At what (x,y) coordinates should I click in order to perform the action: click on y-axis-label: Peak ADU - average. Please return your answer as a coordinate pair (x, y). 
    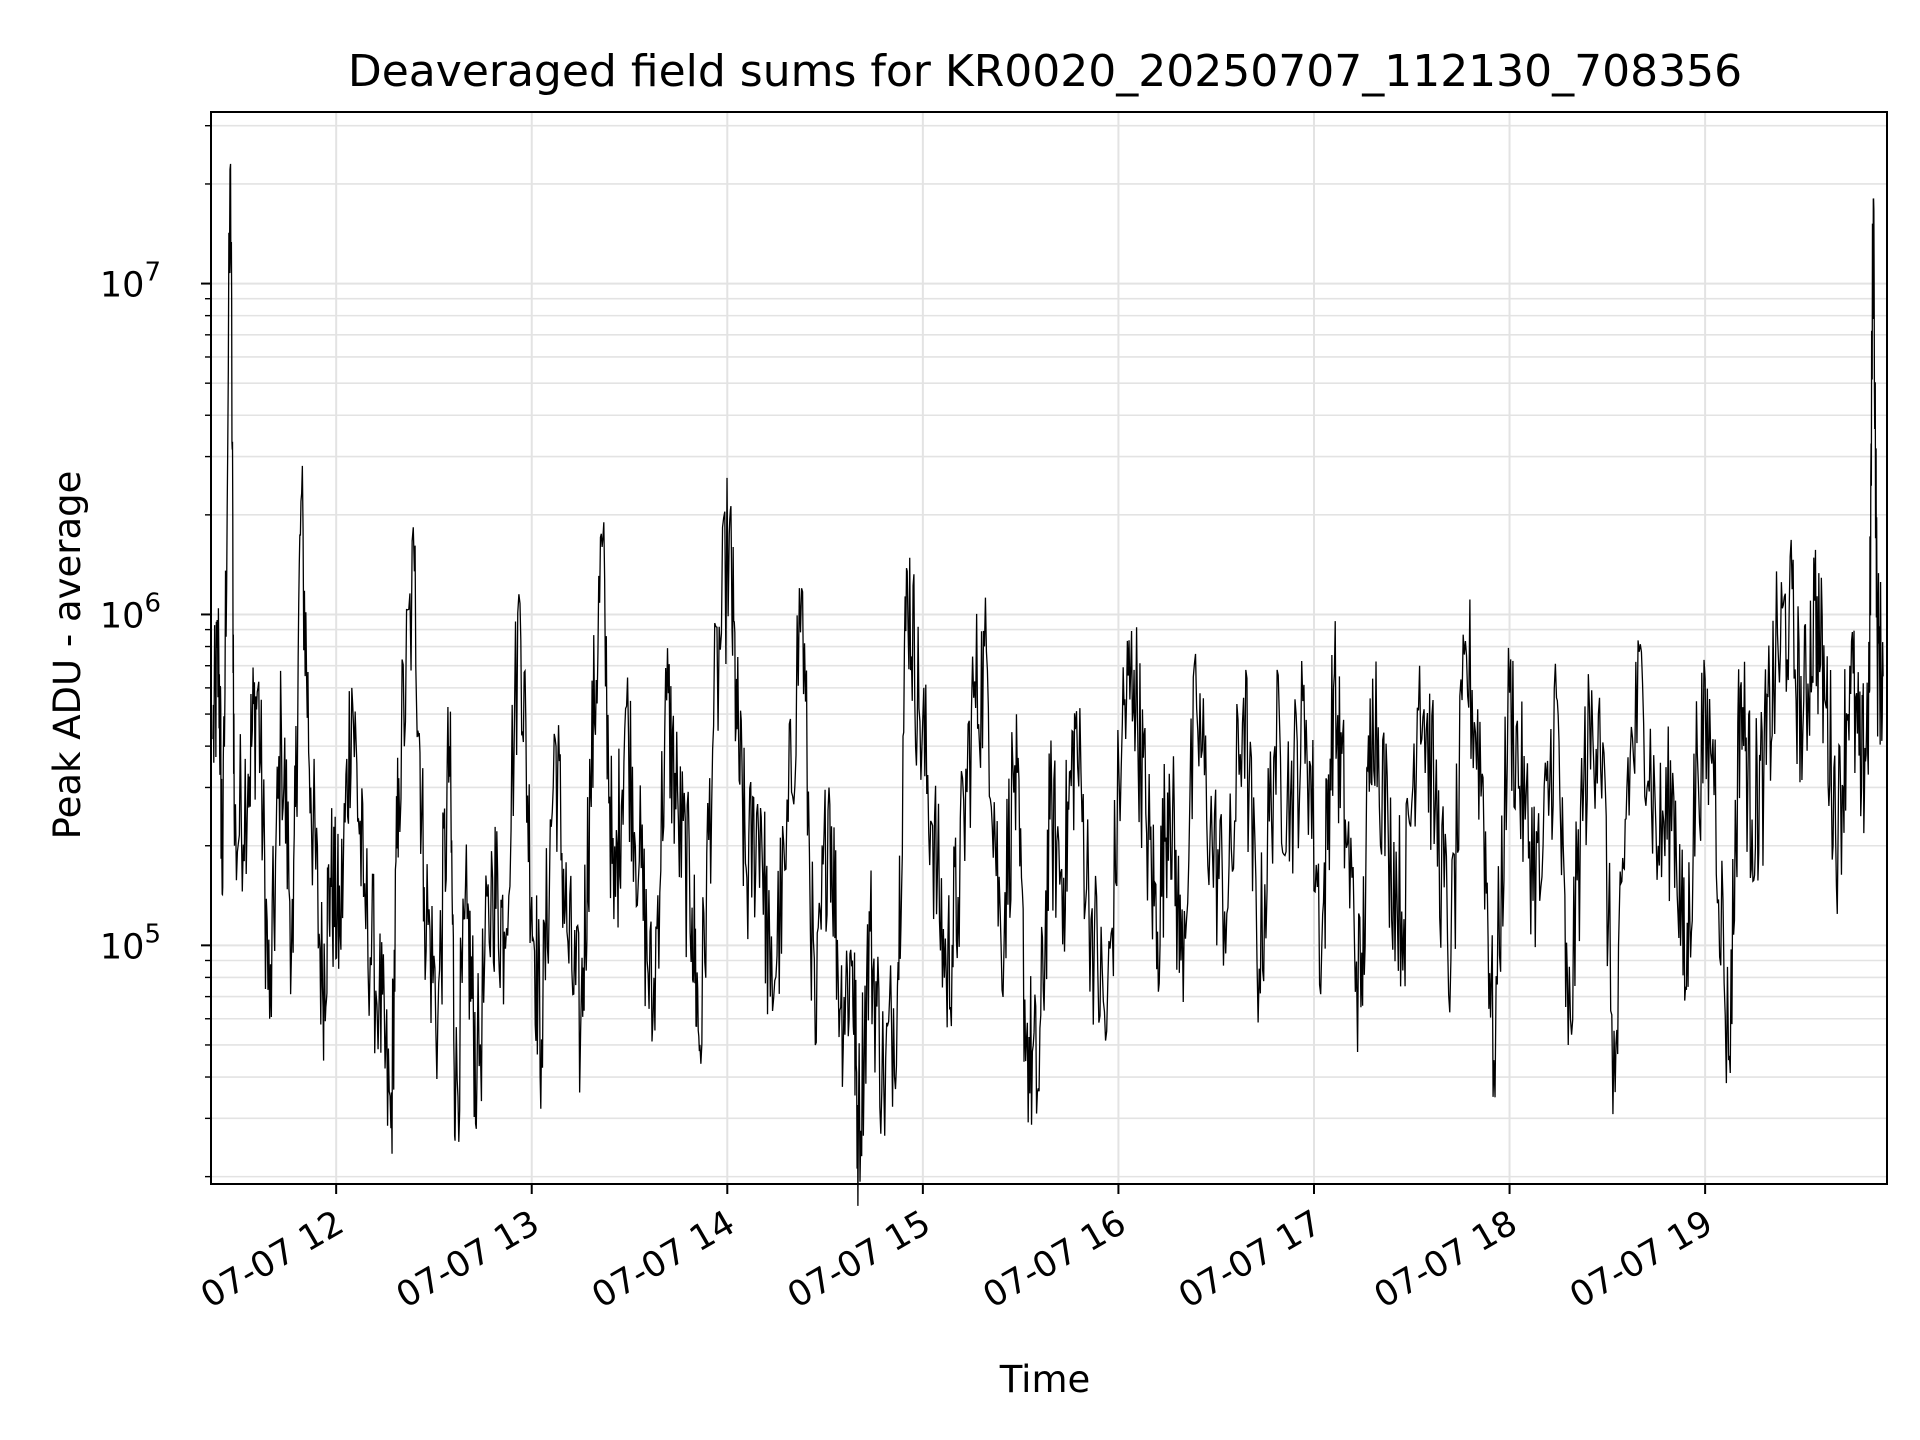
    Looking at the image, I should click on (67, 655).